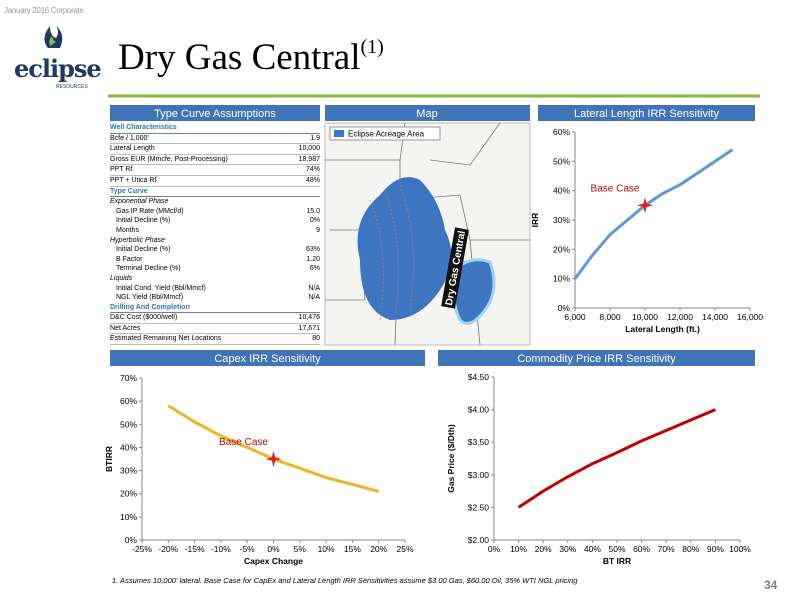 Image resolution: width=800 pixels, height=600 pixels. Describe the element at coordinates (479, 540) in the screenshot. I see `y-tick-label: $2.00` at that location.